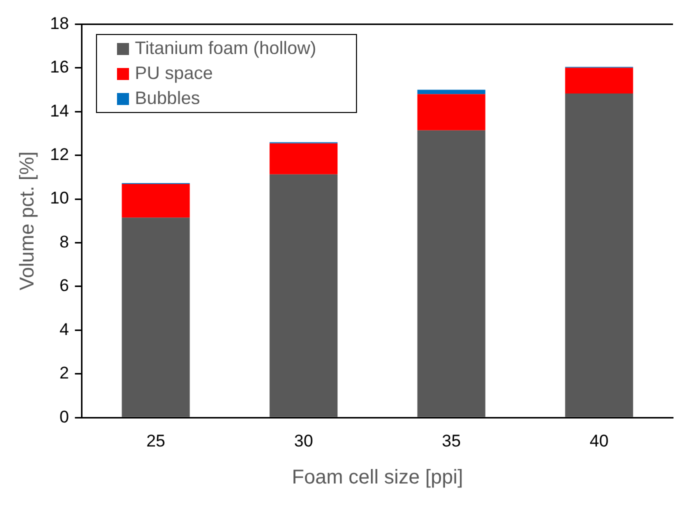 The width and height of the screenshot is (683, 506). I want to click on x-tick-label: 40, so click(599, 440).